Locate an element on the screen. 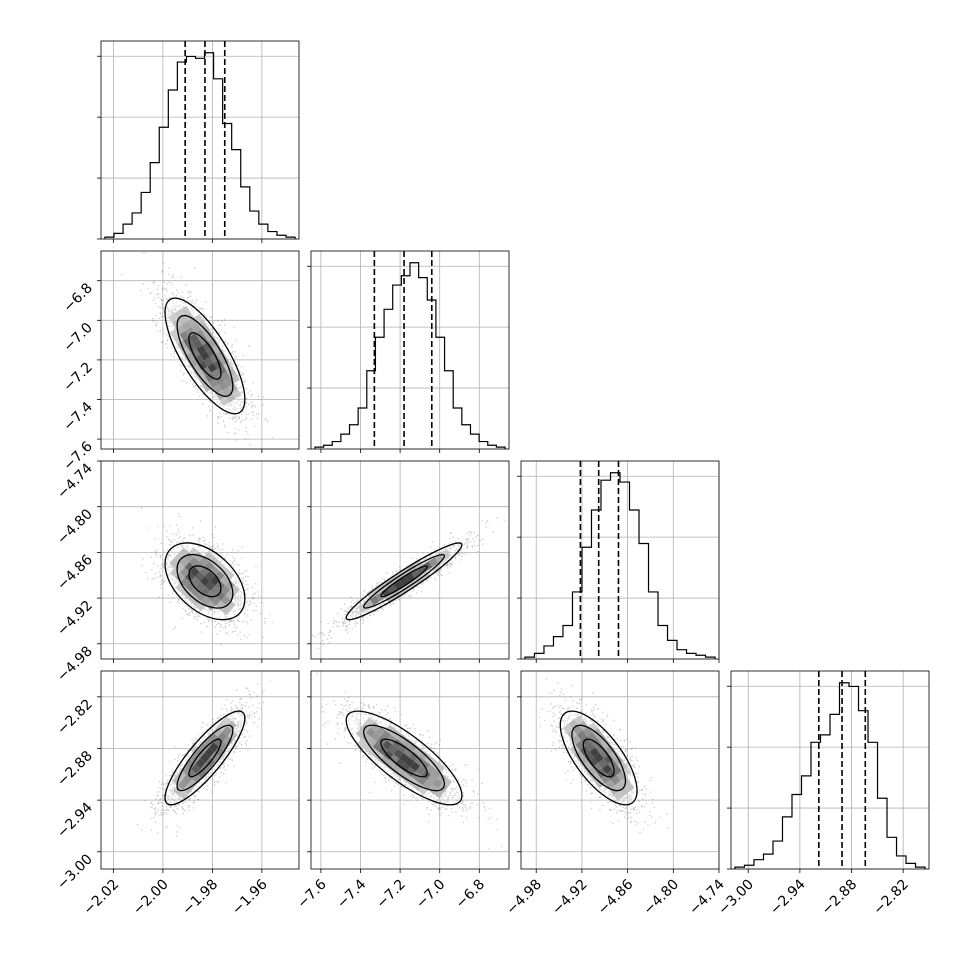 The height and width of the screenshot is (970, 970). hist-0-steps is located at coordinates (200, 145).